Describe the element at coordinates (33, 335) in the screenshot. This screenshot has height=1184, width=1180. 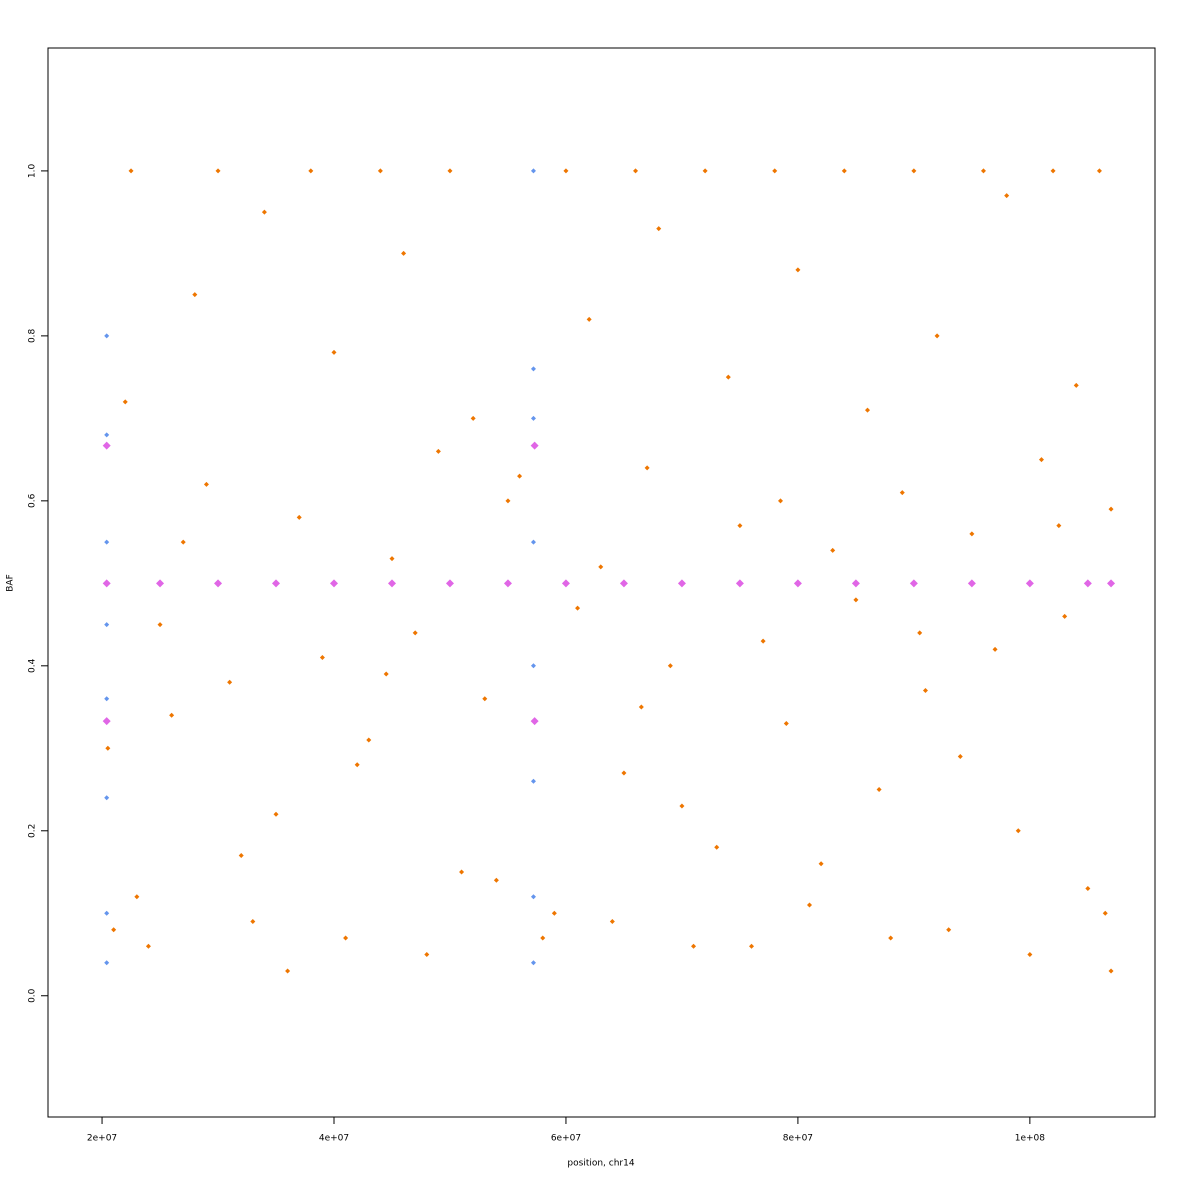
I see `y-tick-label: 0.8` at that location.